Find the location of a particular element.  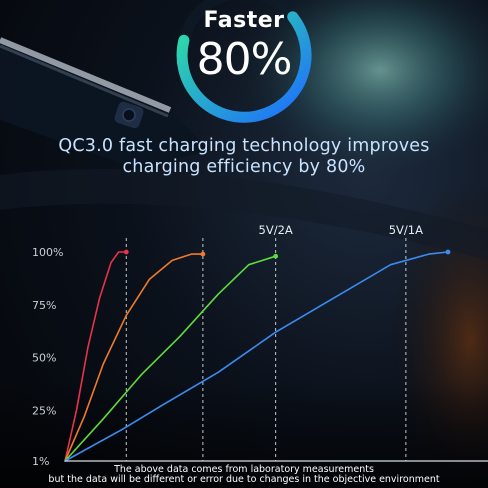

annotation-label-1: 5V/1A is located at coordinates (406, 230).